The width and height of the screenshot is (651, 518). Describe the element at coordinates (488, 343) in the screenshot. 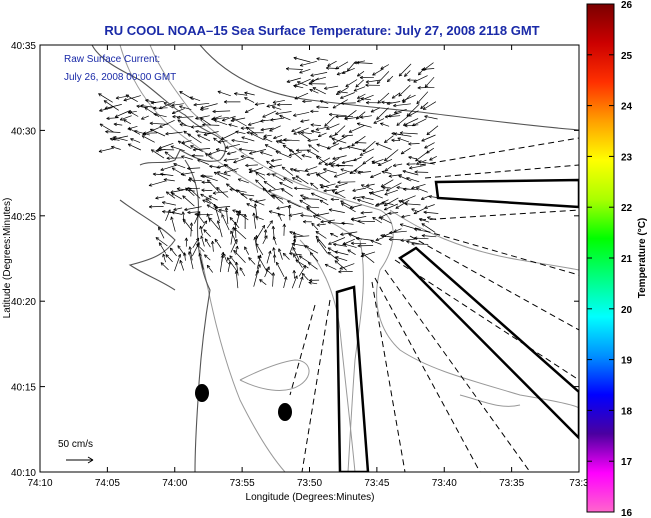

I see `survey-box-diagonal` at that location.